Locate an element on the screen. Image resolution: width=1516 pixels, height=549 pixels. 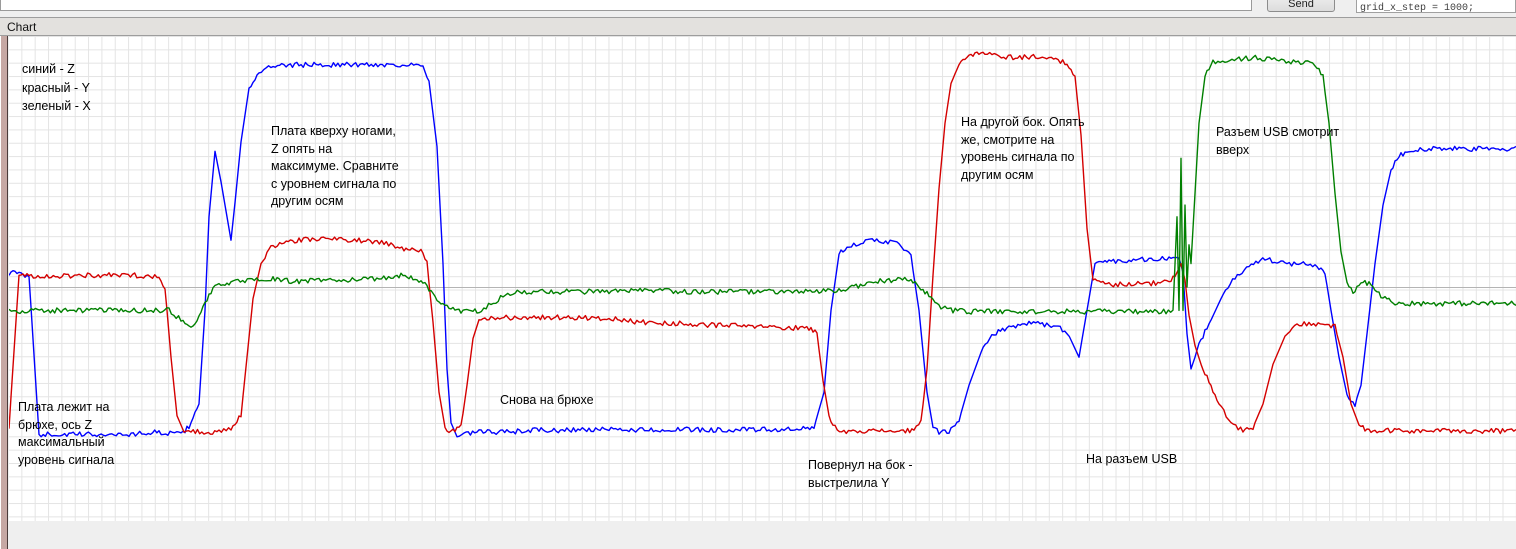
left-border-spine is located at coordinates (4, 292).